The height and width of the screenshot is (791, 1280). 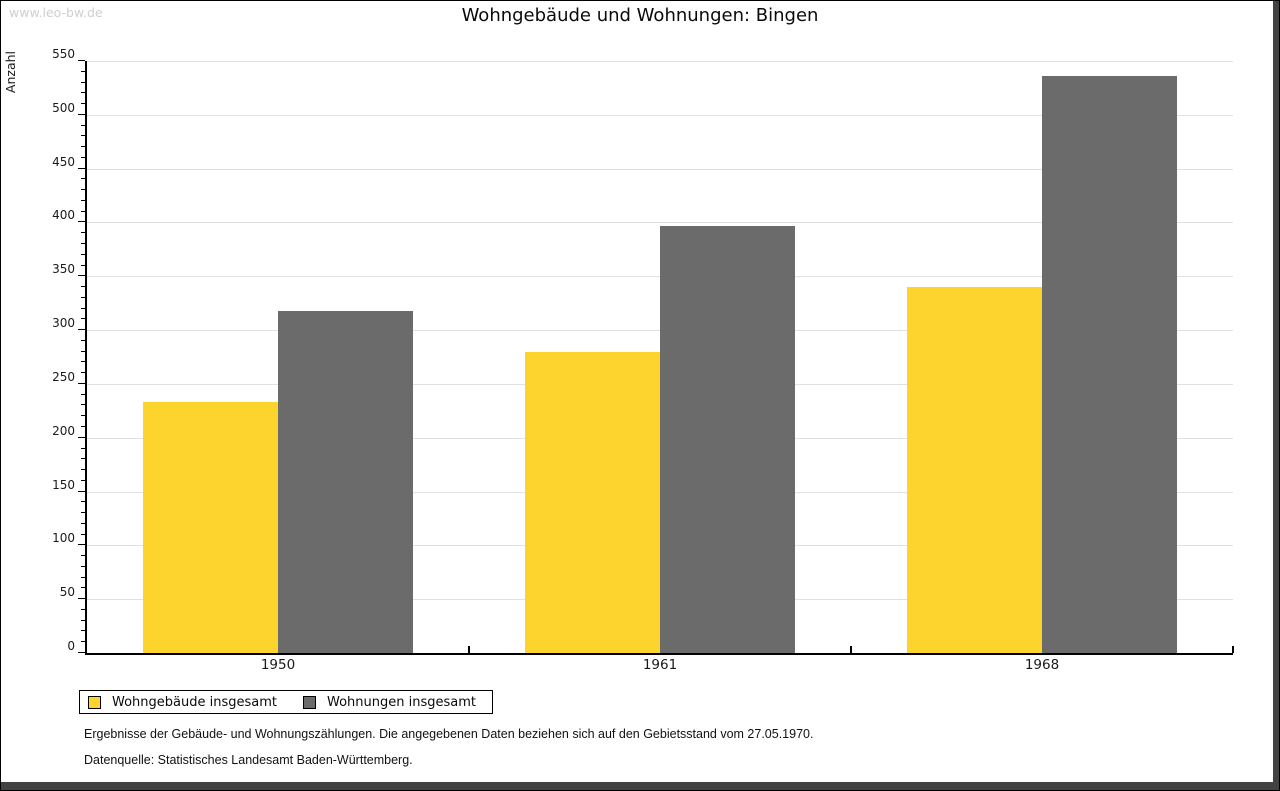 What do you see at coordinates (63, 161) in the screenshot?
I see `y-tick-label: 450` at bounding box center [63, 161].